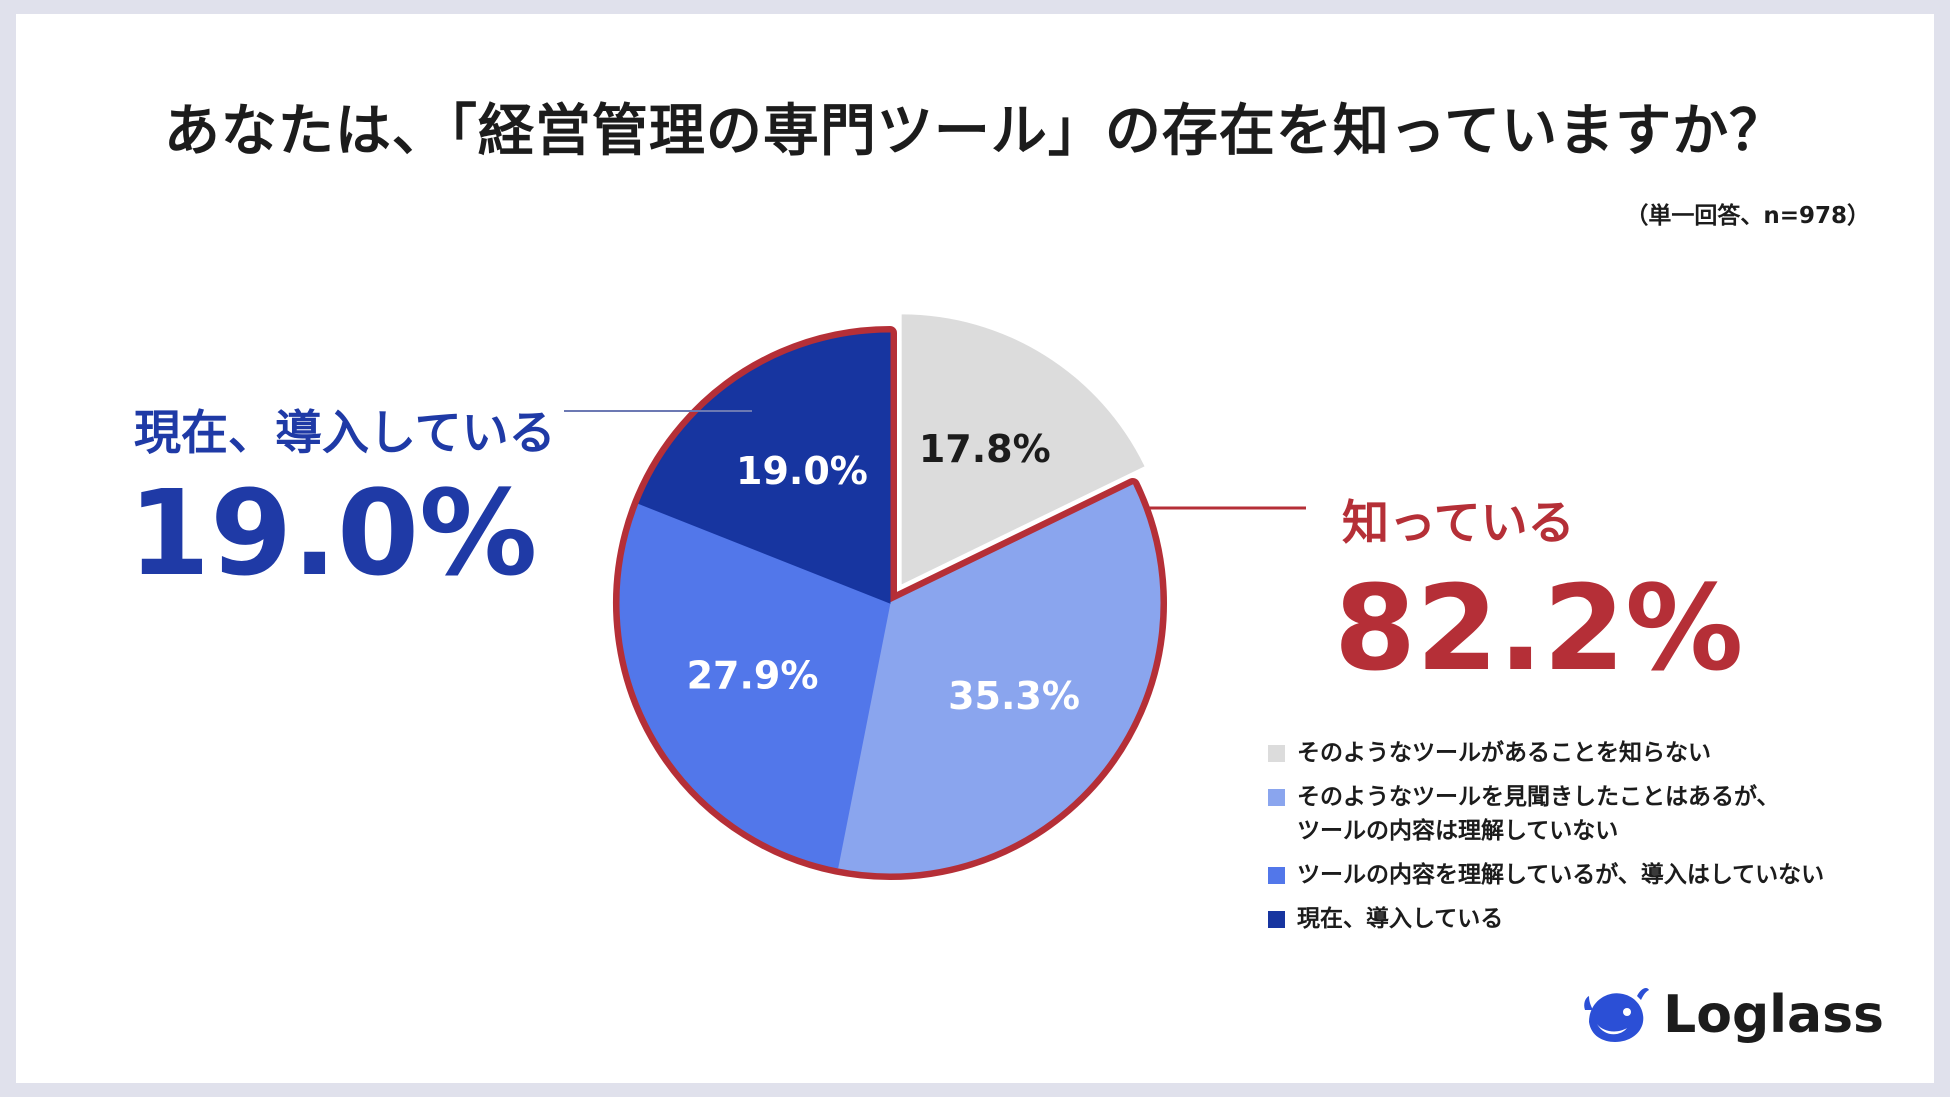 This screenshot has height=1097, width=1950. Describe the element at coordinates (1747, 216) in the screenshot. I see `sample-note: （単一回答、n=978）` at that location.